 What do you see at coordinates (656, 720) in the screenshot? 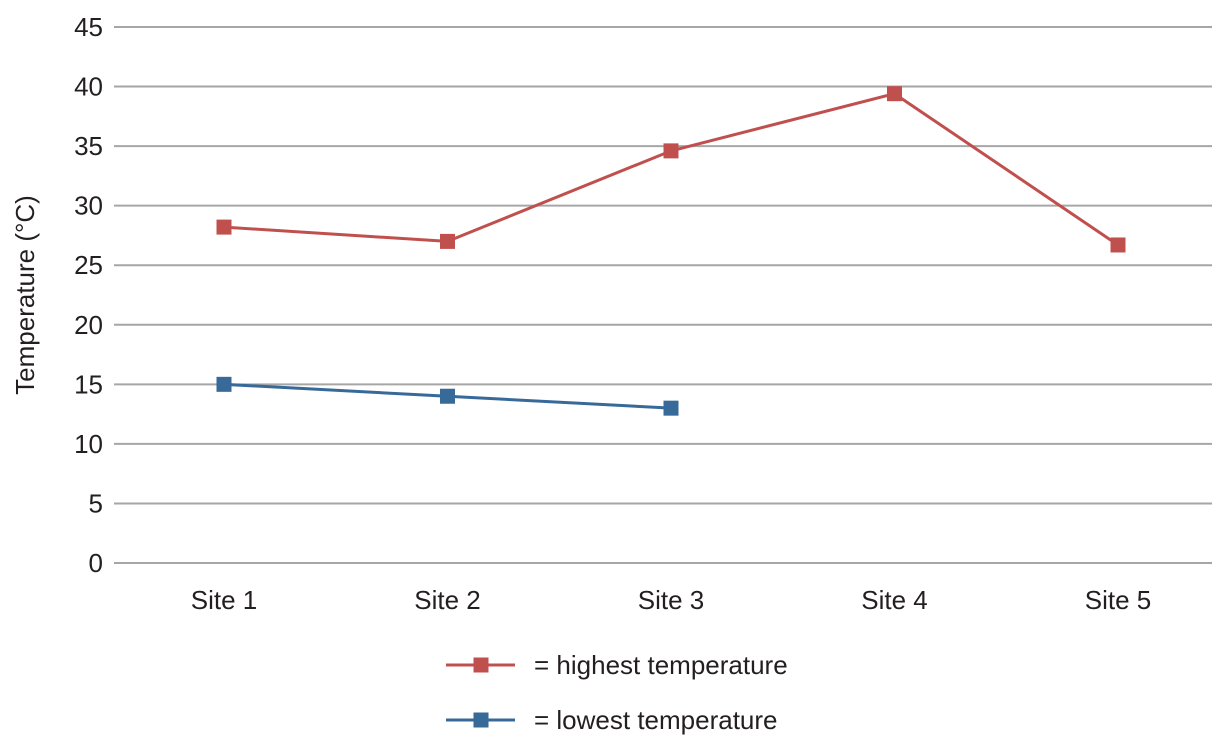
I see `legend-label: = lowest temperature` at bounding box center [656, 720].